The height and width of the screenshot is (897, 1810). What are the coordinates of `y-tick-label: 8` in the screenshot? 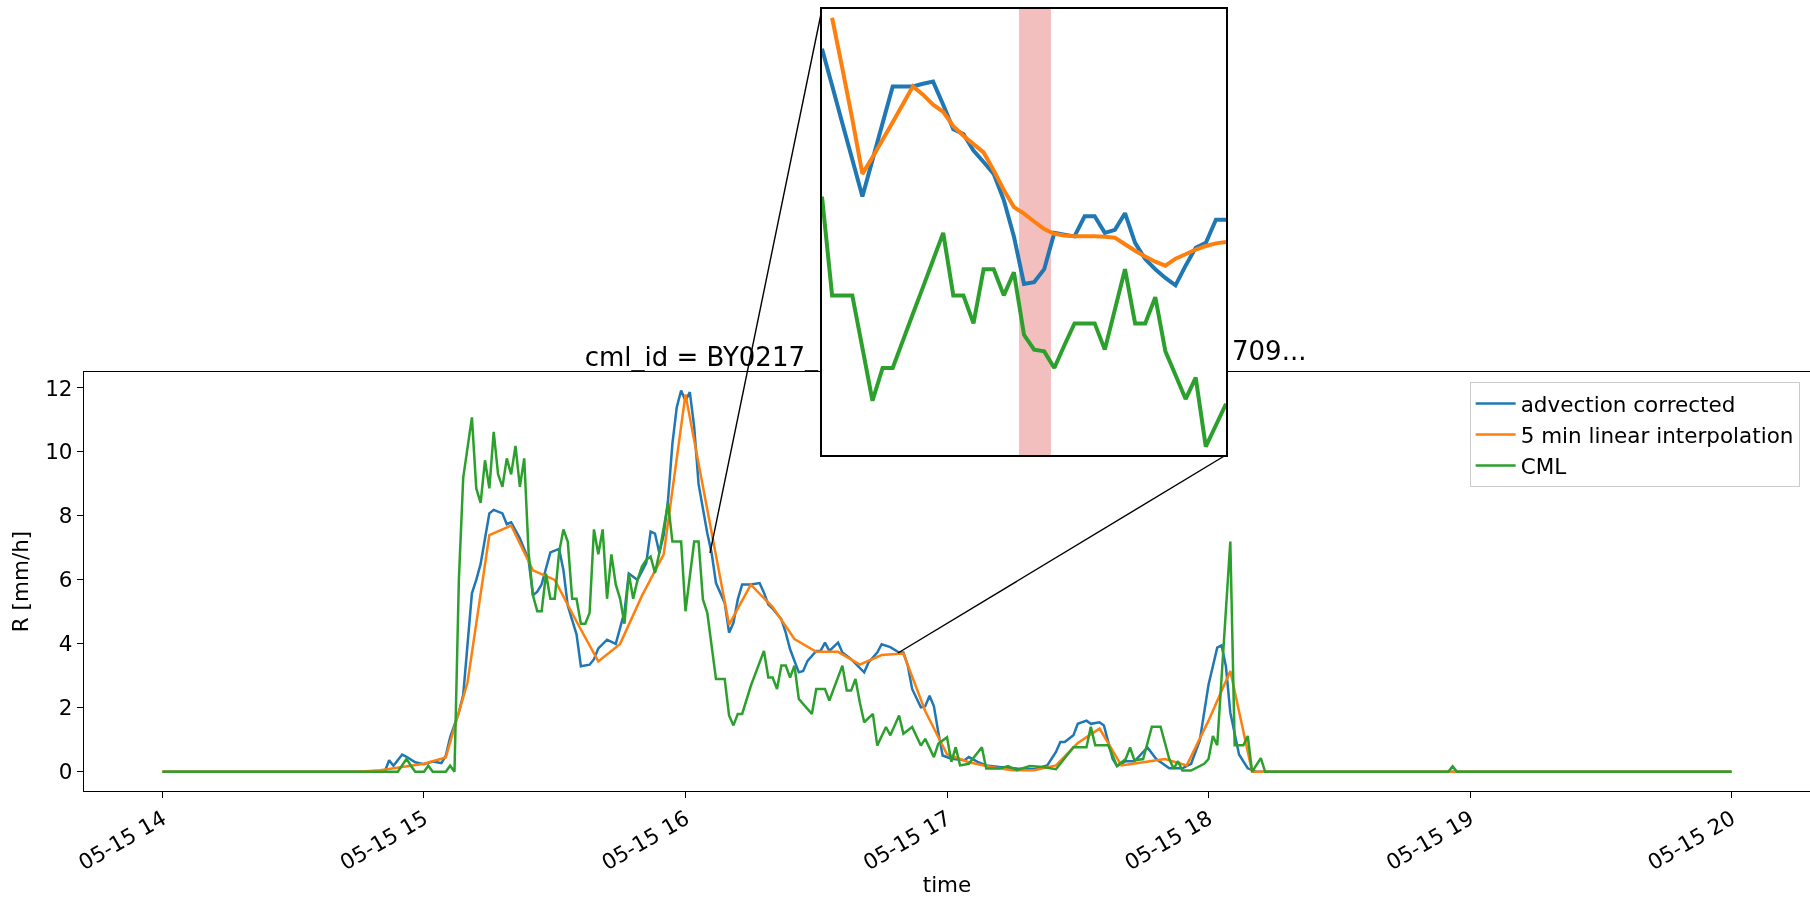 It's located at (65, 516).